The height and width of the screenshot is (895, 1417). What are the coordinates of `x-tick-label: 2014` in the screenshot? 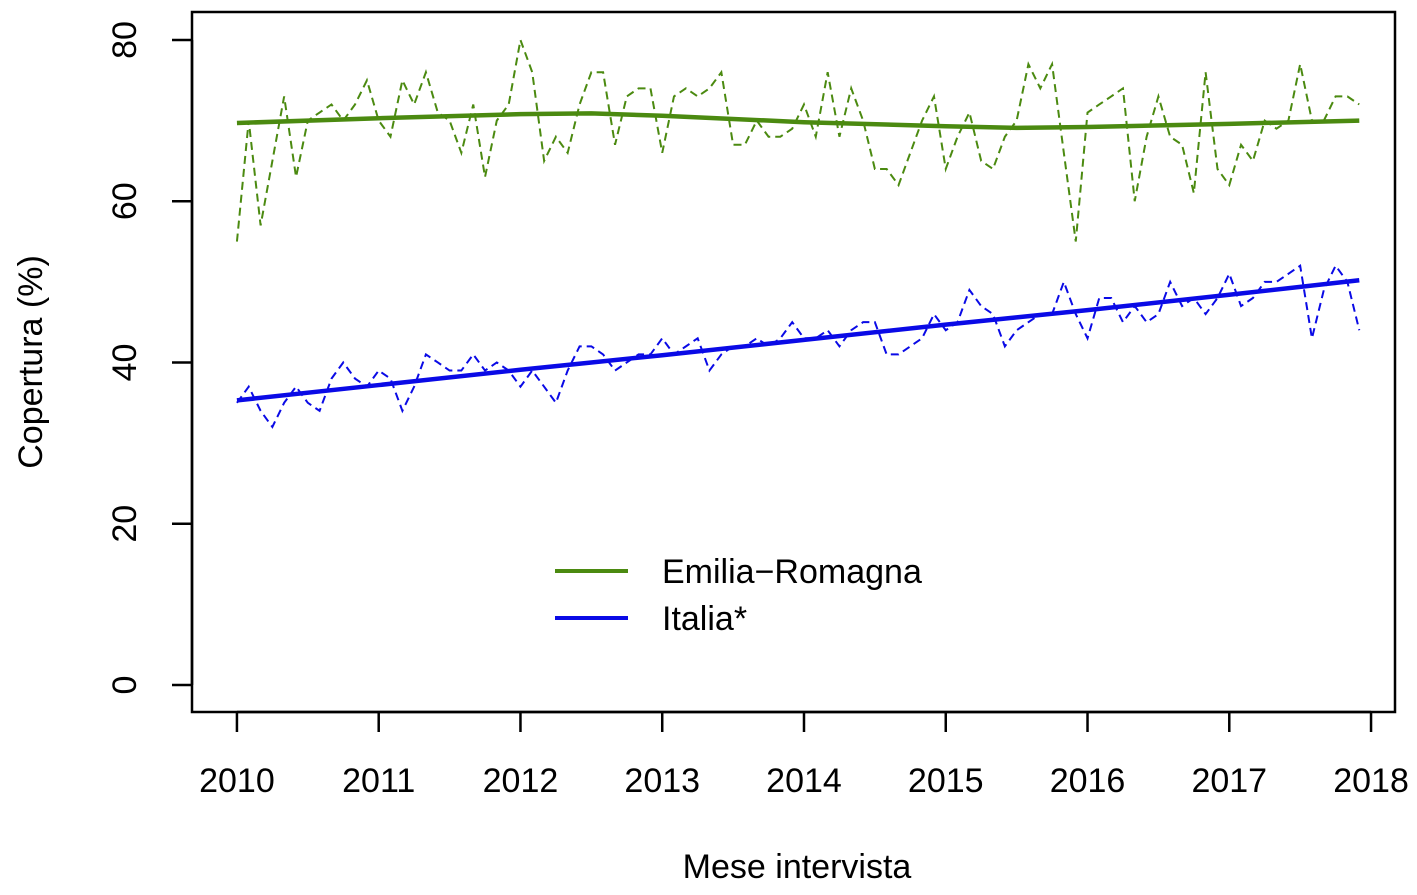 It's located at (804, 781).